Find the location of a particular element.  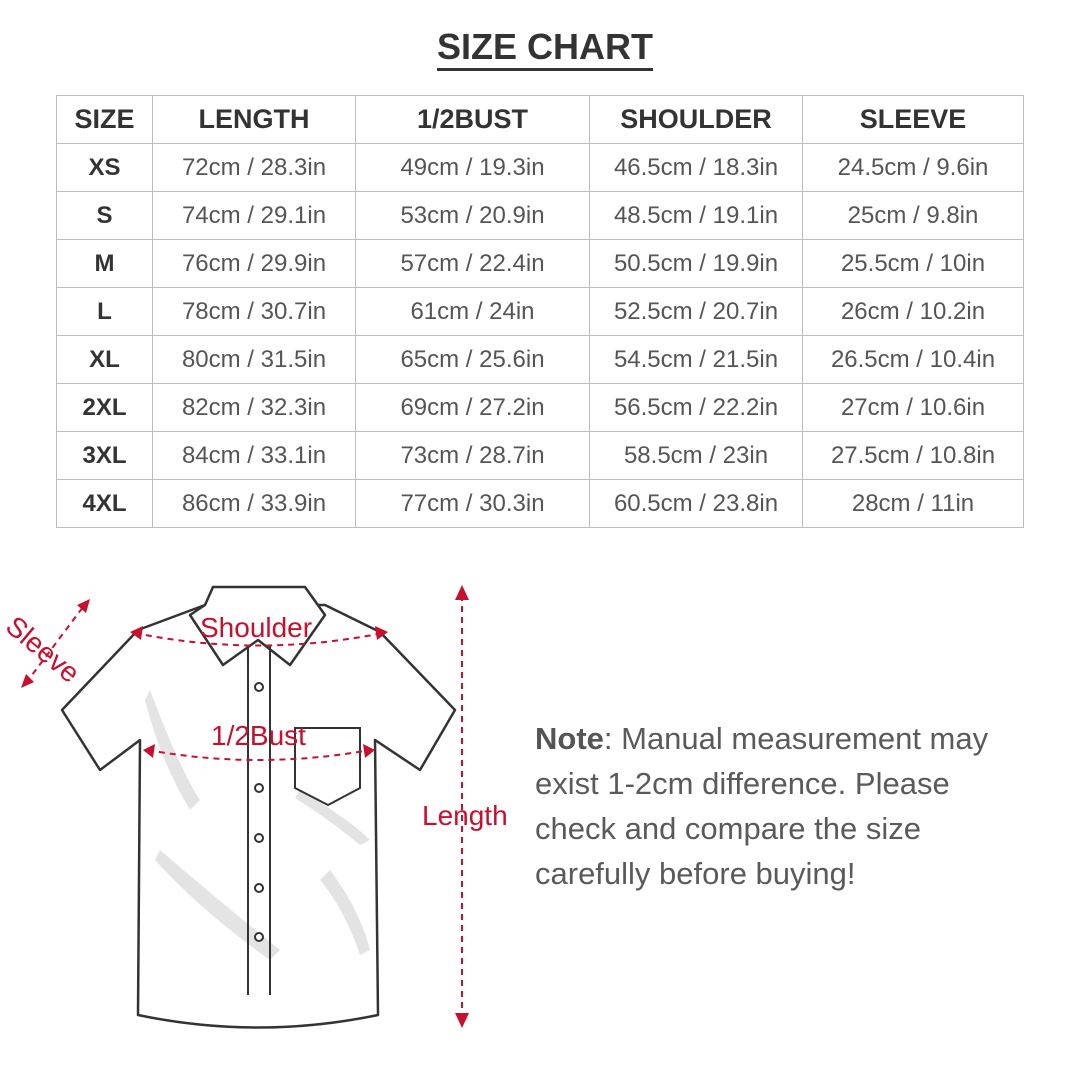

measurement-cell: 26.5cm / 10.4in is located at coordinates (913, 359).